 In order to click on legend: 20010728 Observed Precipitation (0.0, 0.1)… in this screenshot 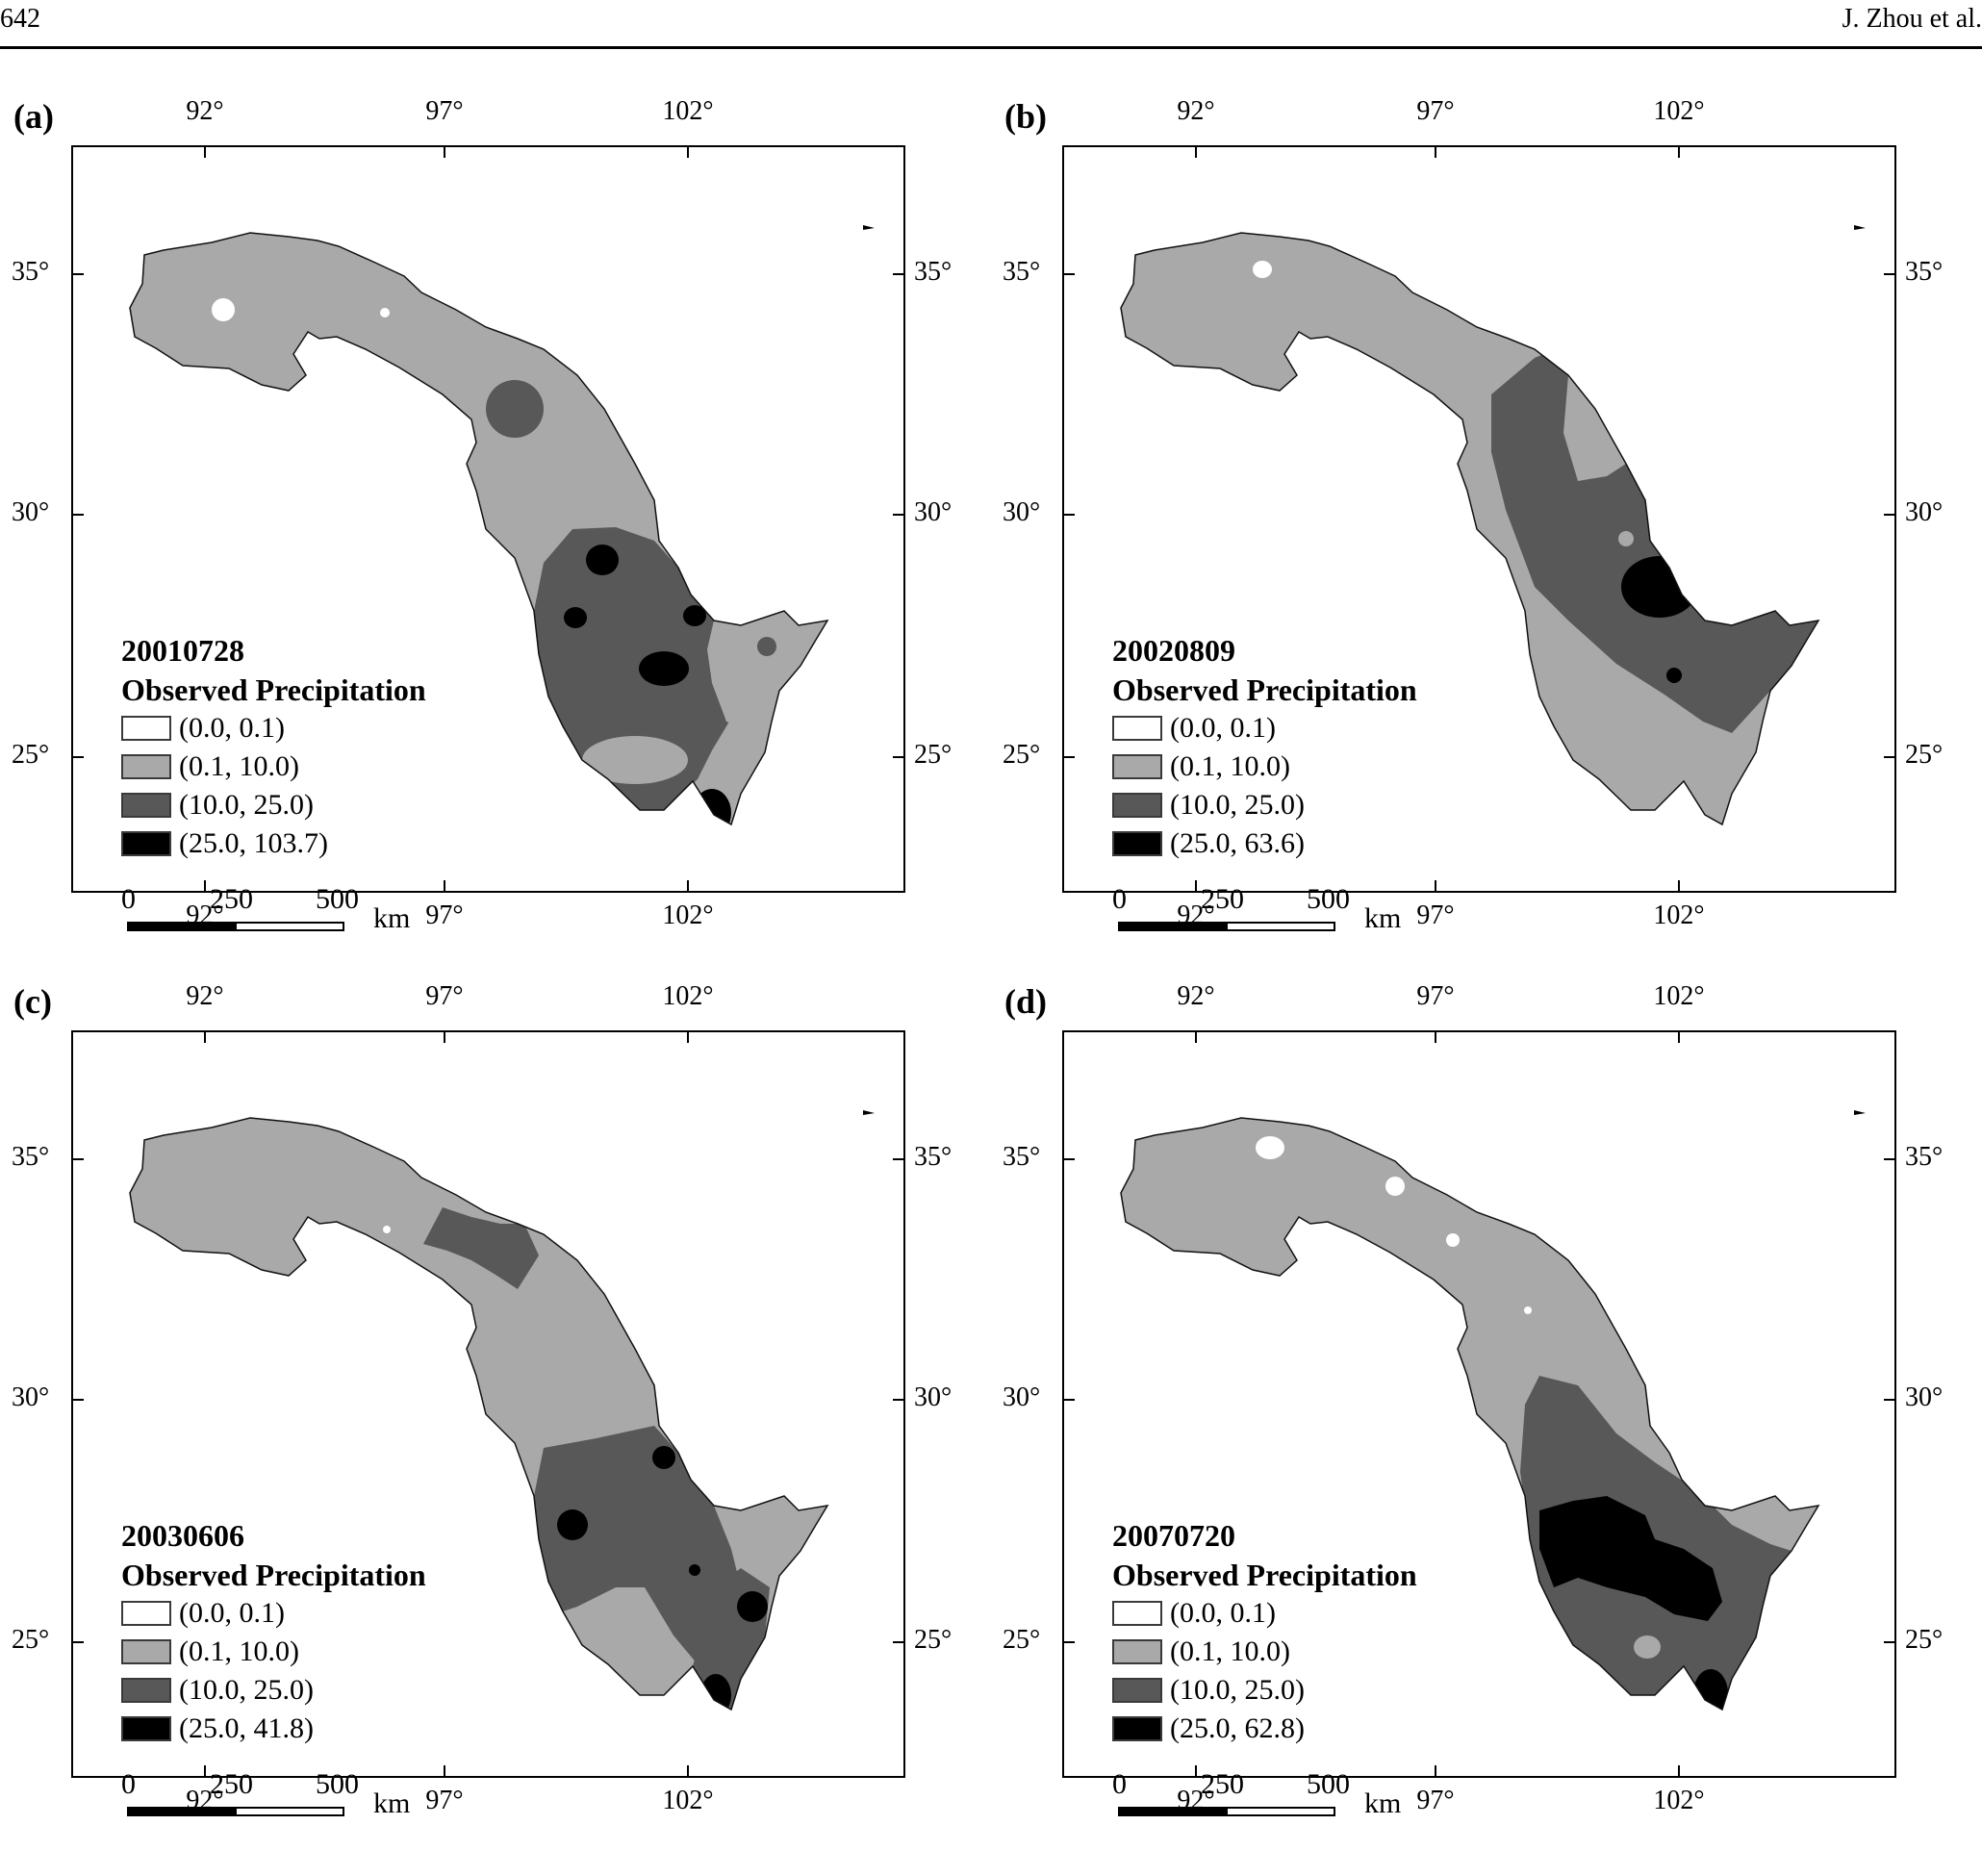, I will do `click(273, 746)`.